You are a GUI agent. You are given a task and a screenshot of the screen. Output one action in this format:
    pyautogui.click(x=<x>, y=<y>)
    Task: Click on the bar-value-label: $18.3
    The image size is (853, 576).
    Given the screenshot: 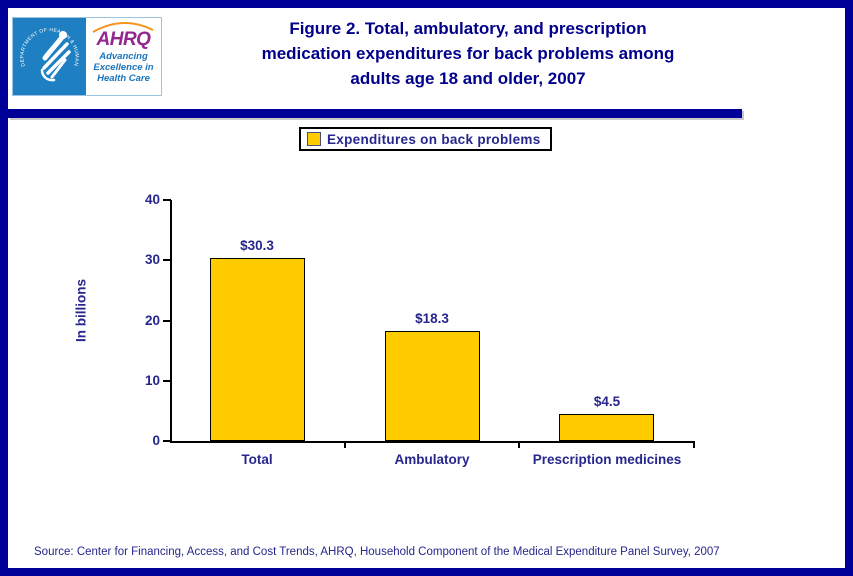 What is the action you would take?
    pyautogui.click(x=432, y=318)
    